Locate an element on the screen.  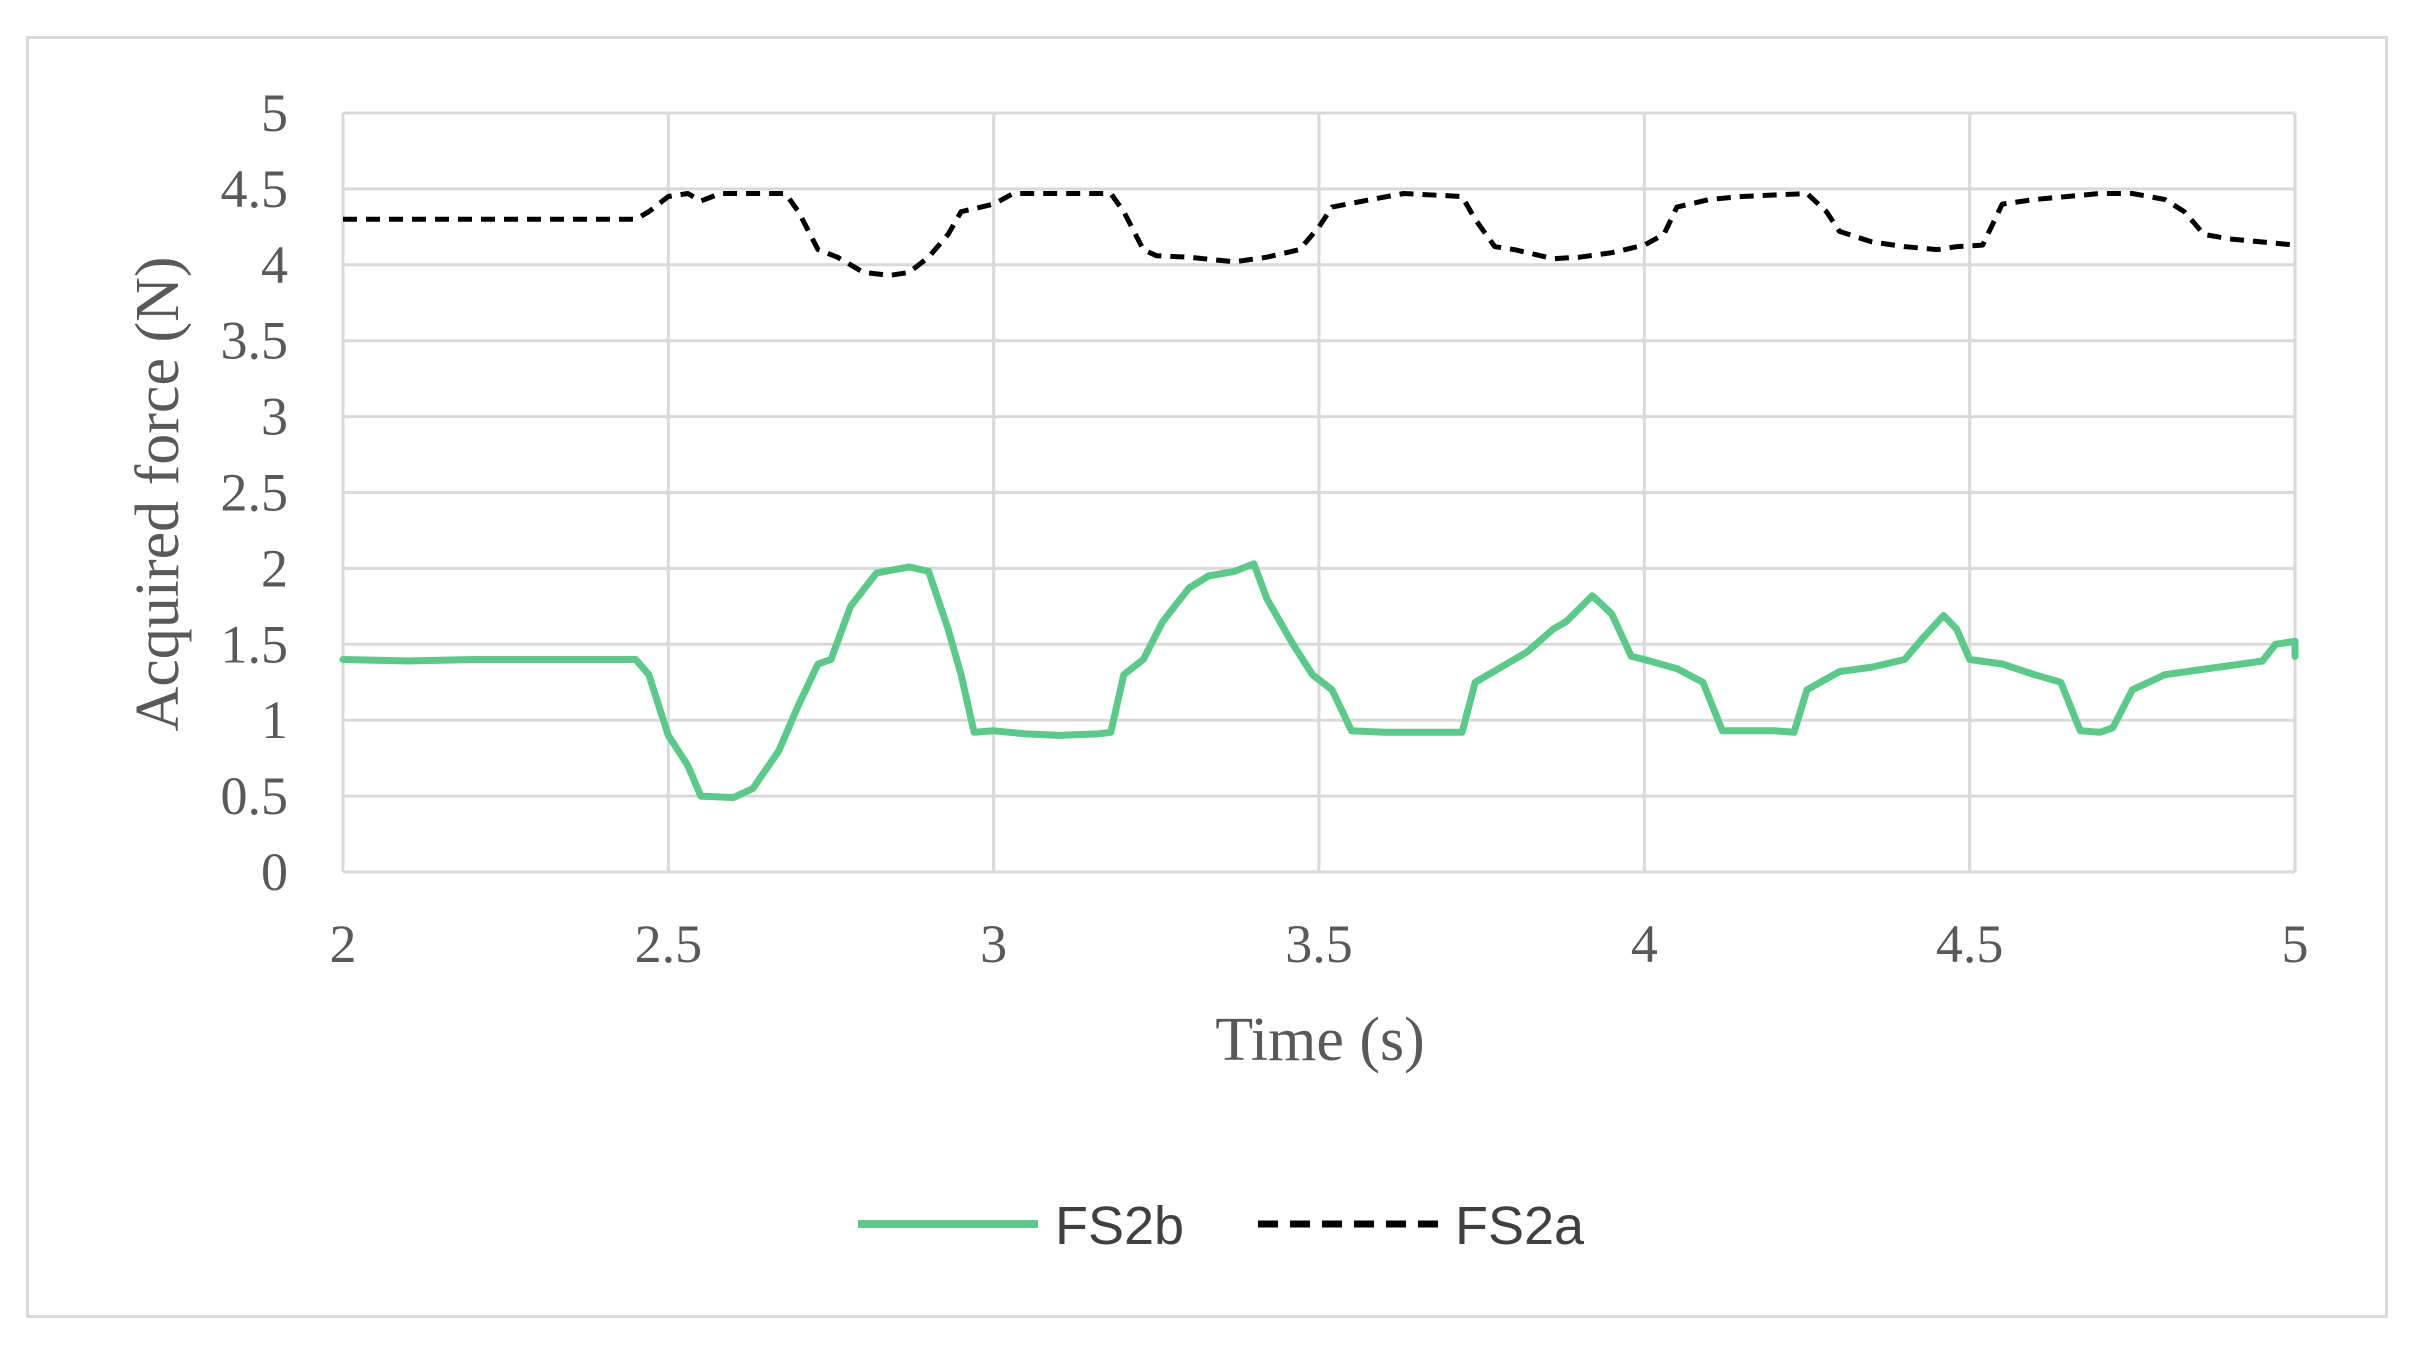
x-tick-label: 2 is located at coordinates (343, 944).